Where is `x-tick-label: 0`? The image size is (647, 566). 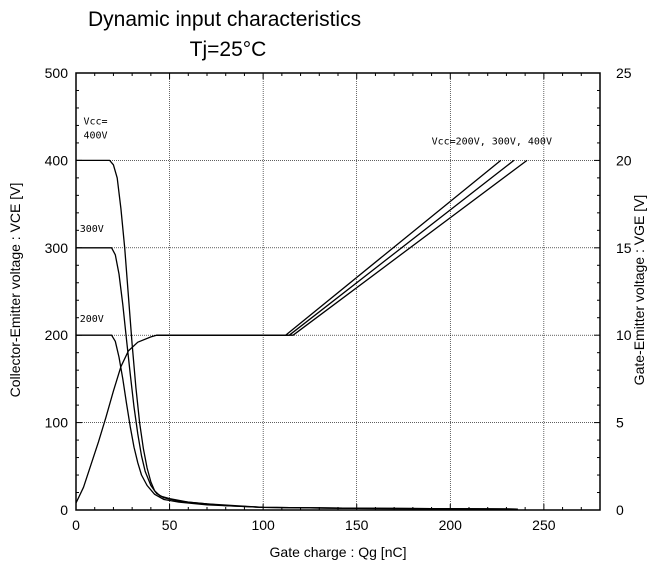 x-tick-label: 0 is located at coordinates (76, 525).